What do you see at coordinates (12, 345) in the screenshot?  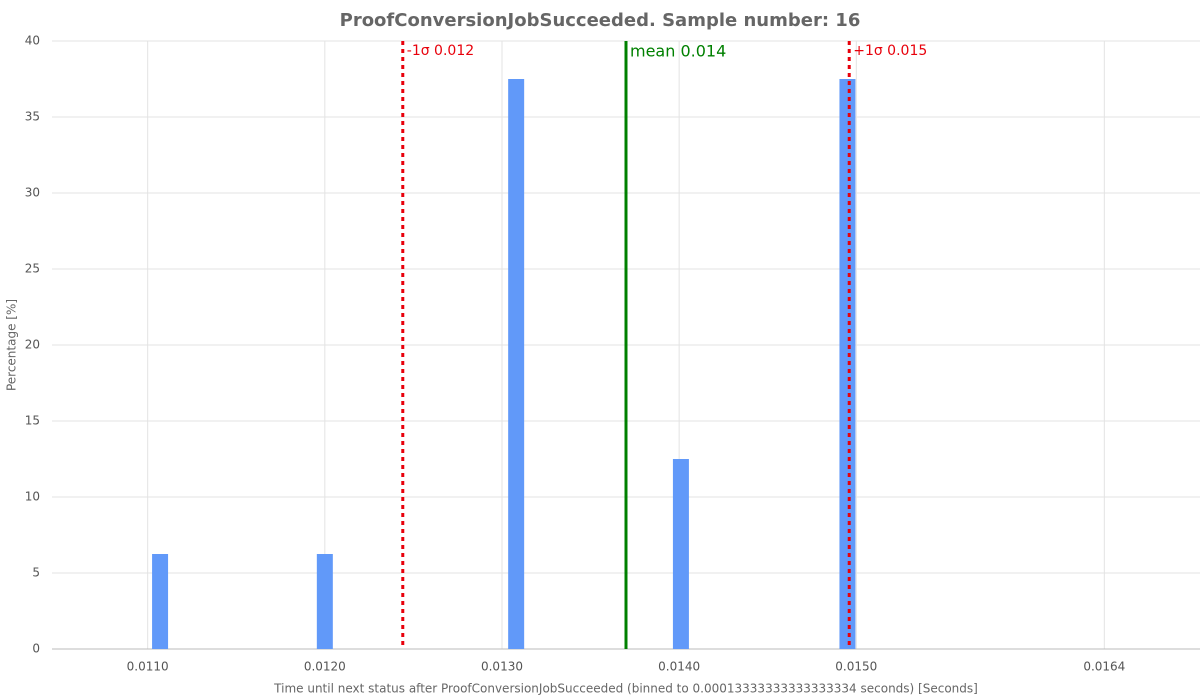 I see `y-axis-label: Percentage [%]` at bounding box center [12, 345].